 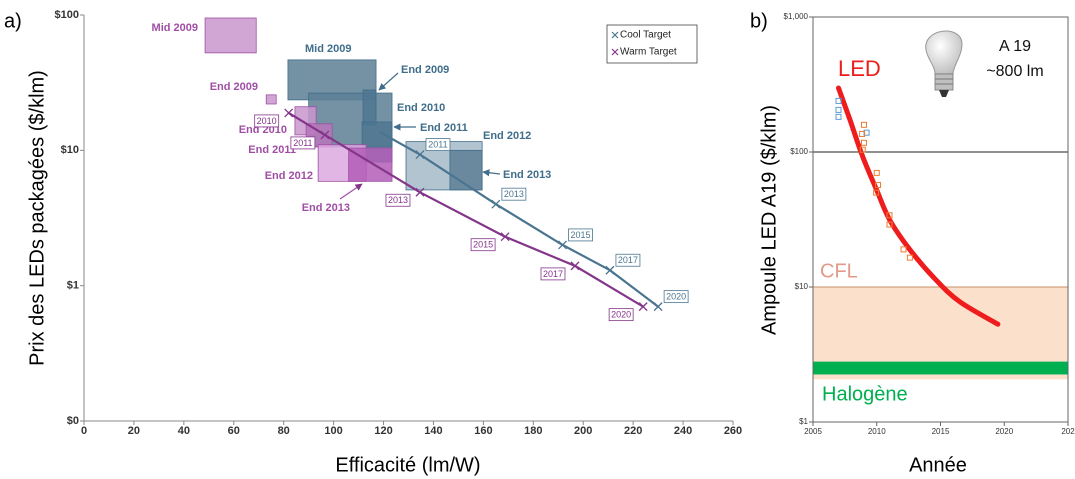 I want to click on legend-label: Cool Target, so click(x=645, y=35).